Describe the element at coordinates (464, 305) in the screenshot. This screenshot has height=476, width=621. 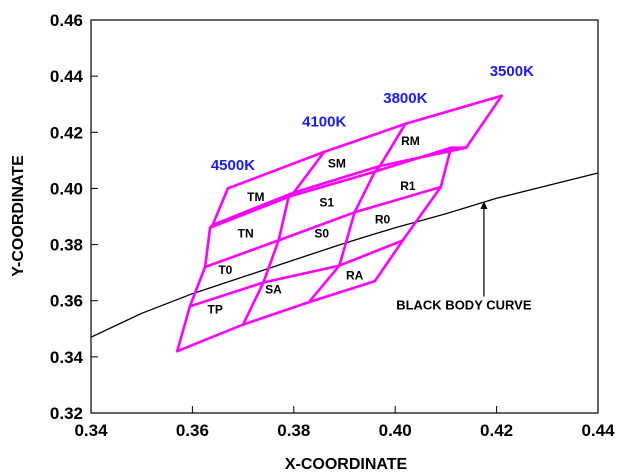
I see `black-body-curve-annotation: BLACK BODY CURVE` at that location.